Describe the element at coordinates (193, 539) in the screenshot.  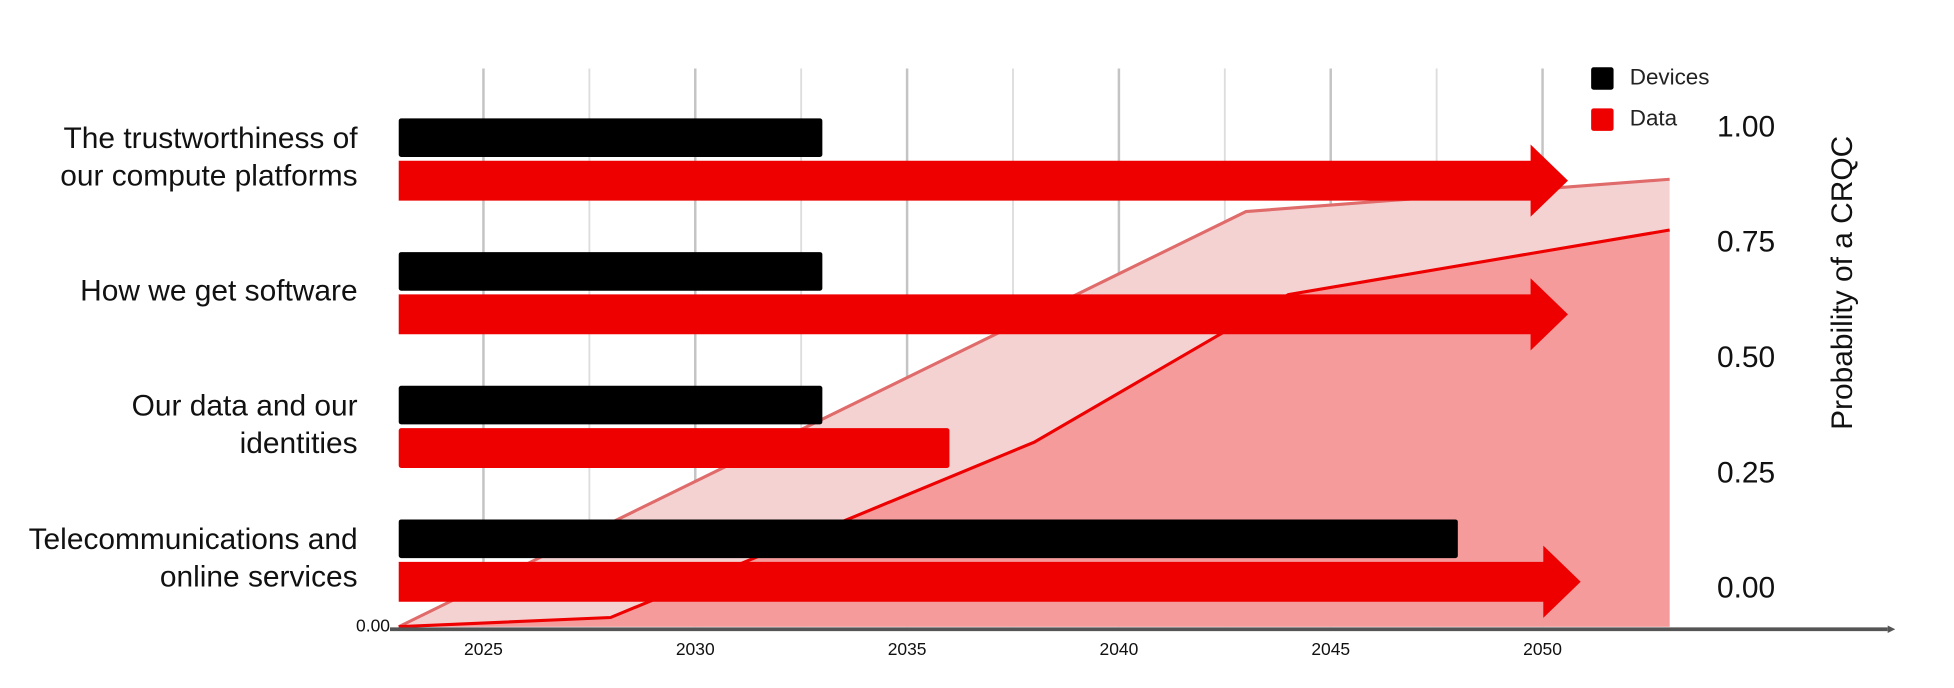
I see `category-label: Telecommunications and` at that location.